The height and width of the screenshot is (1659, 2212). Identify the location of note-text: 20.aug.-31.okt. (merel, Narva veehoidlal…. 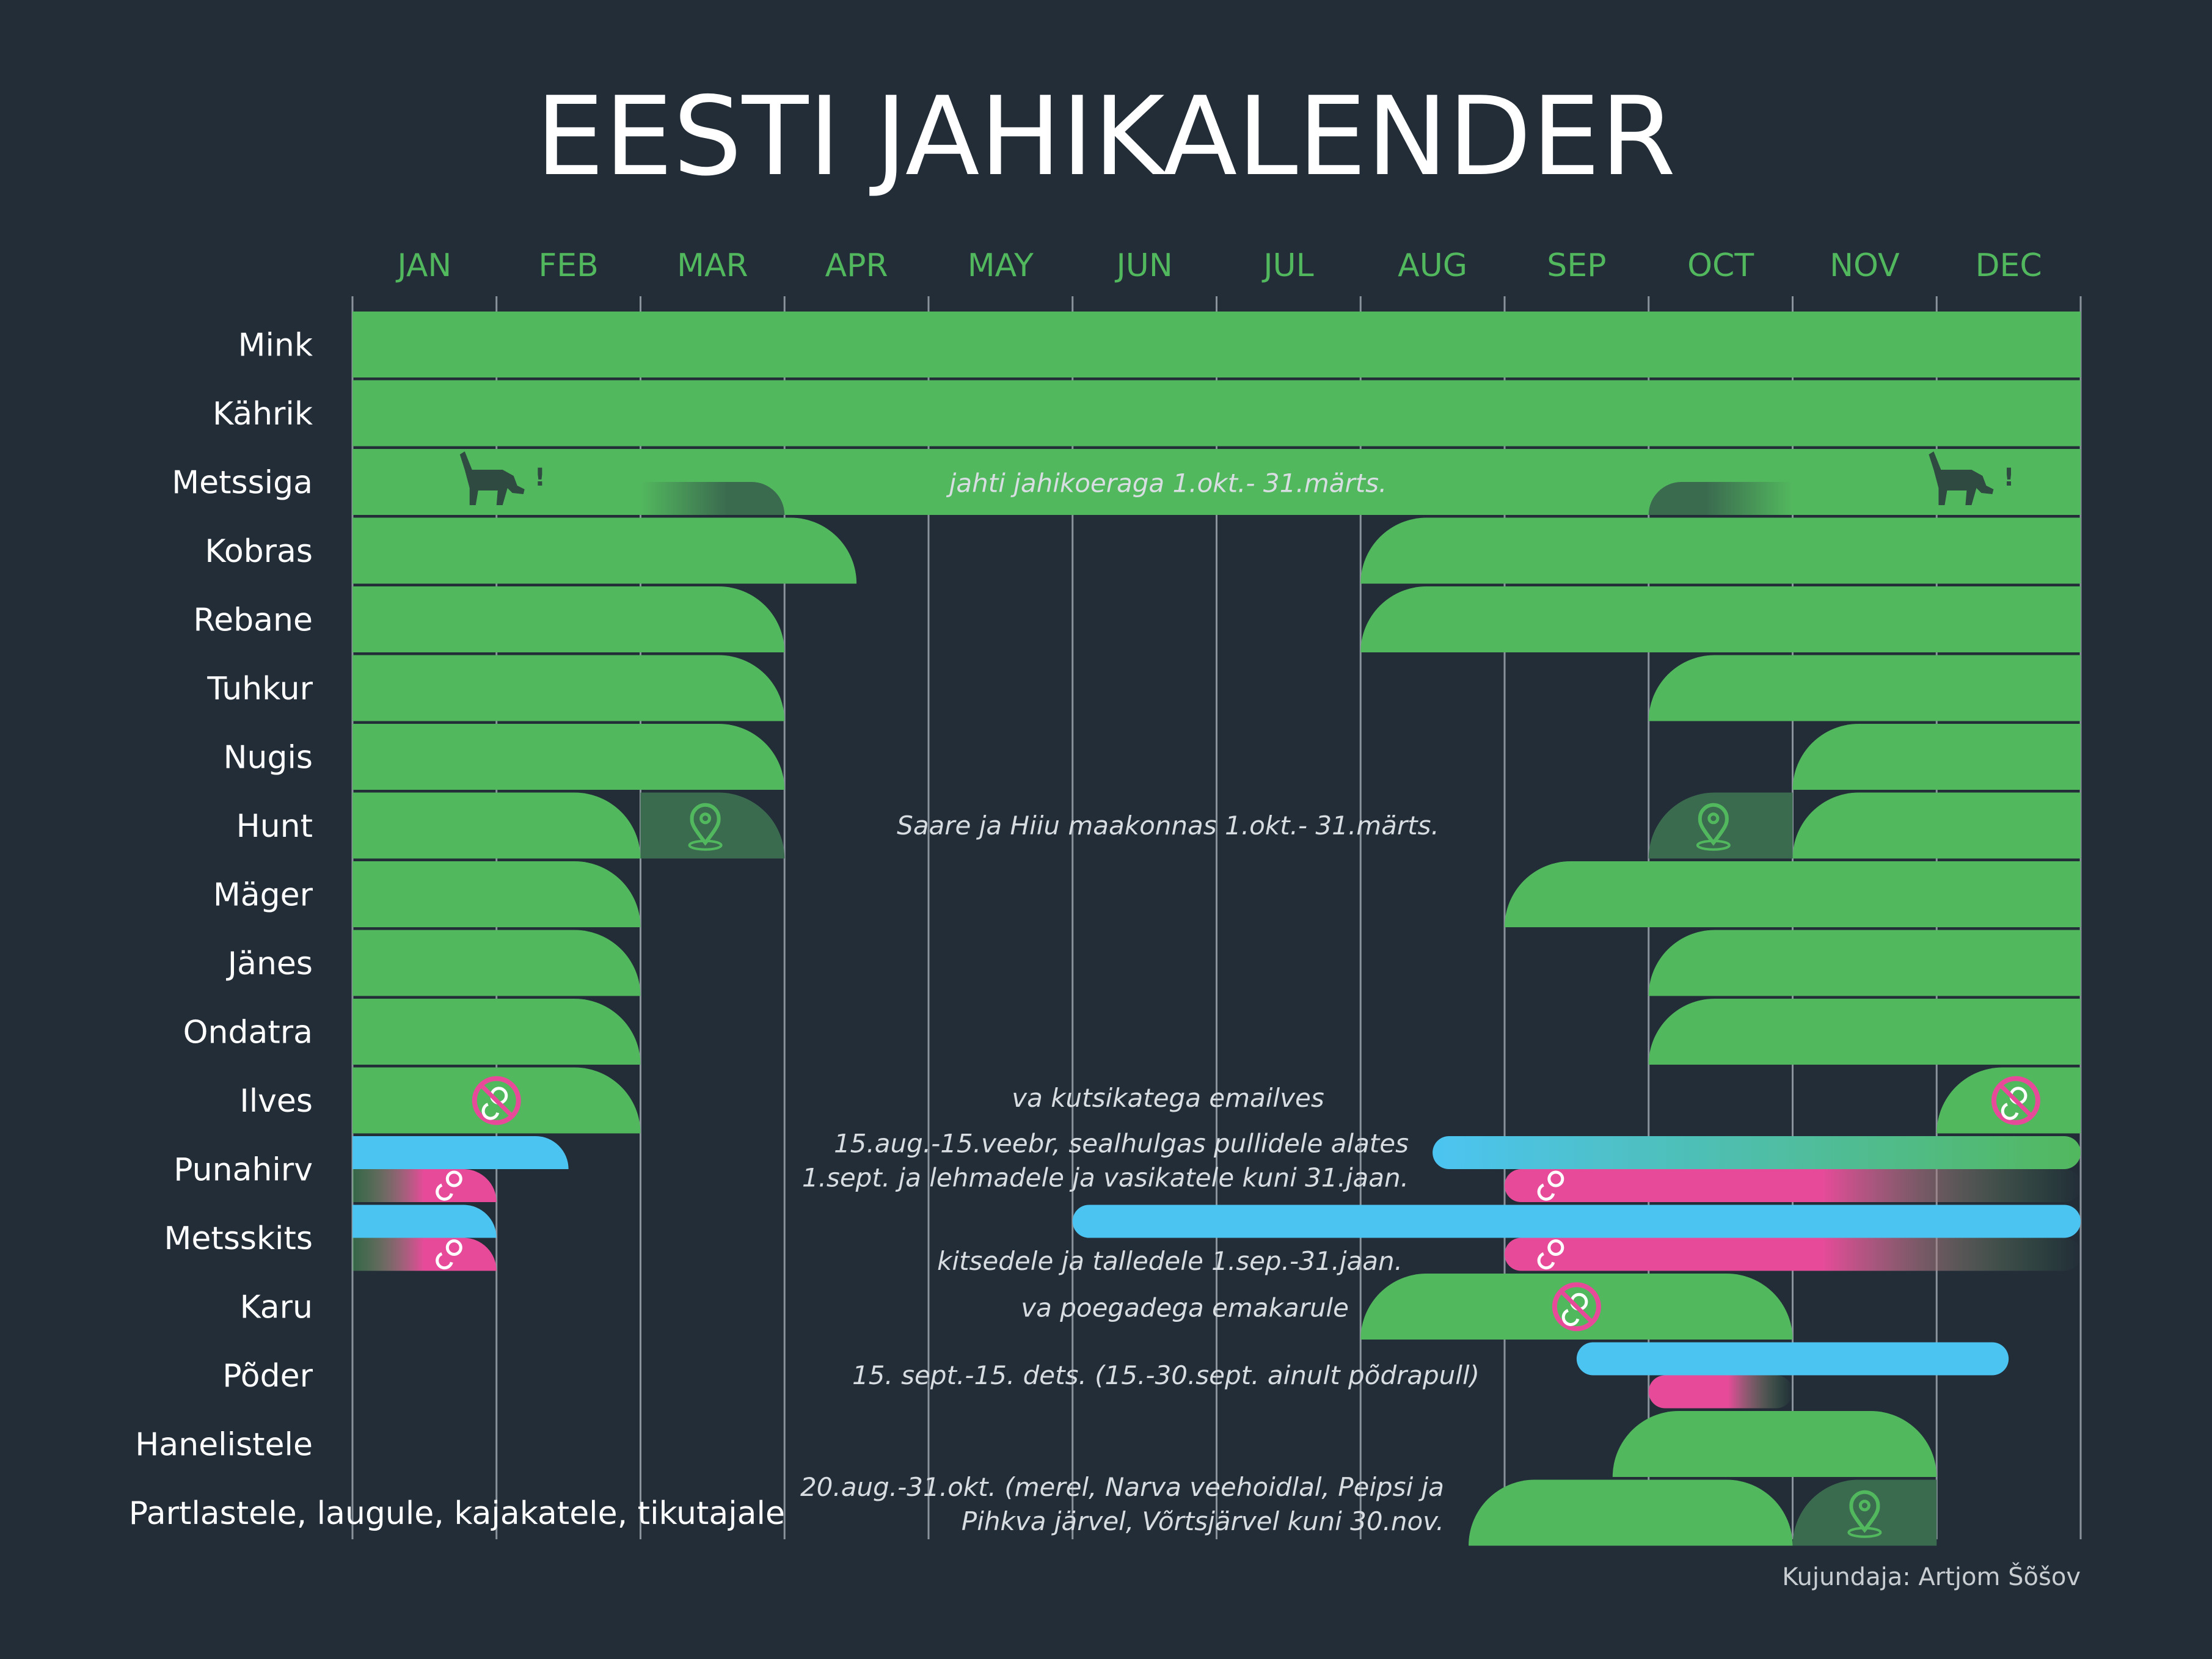
(1122, 1487).